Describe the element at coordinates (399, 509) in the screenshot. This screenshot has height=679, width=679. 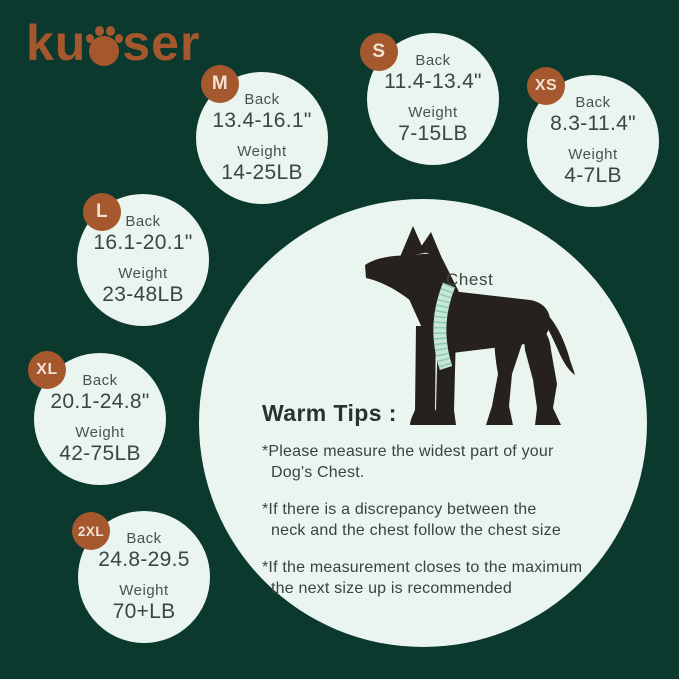
I see `tip-line: *If there is a discrepancy between the` at that location.